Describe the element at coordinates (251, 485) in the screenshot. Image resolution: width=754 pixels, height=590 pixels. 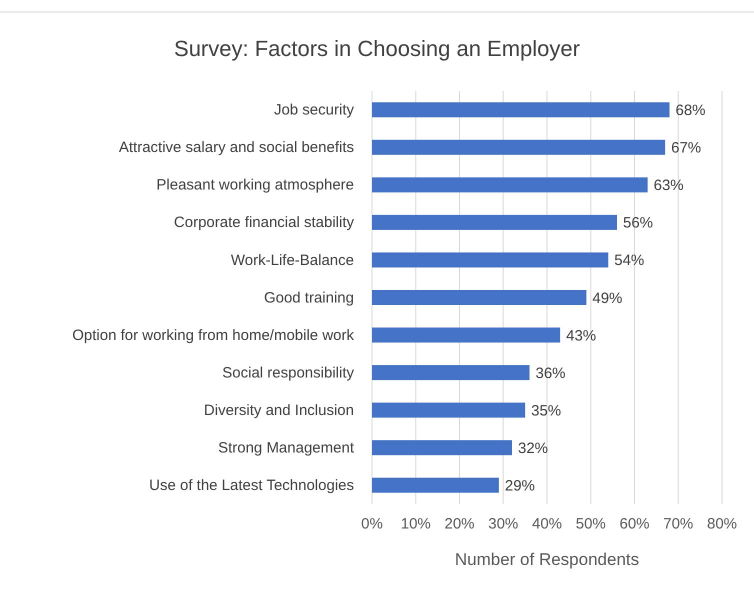
I see `y-tick-label: Use of the Latest Technologies` at that location.